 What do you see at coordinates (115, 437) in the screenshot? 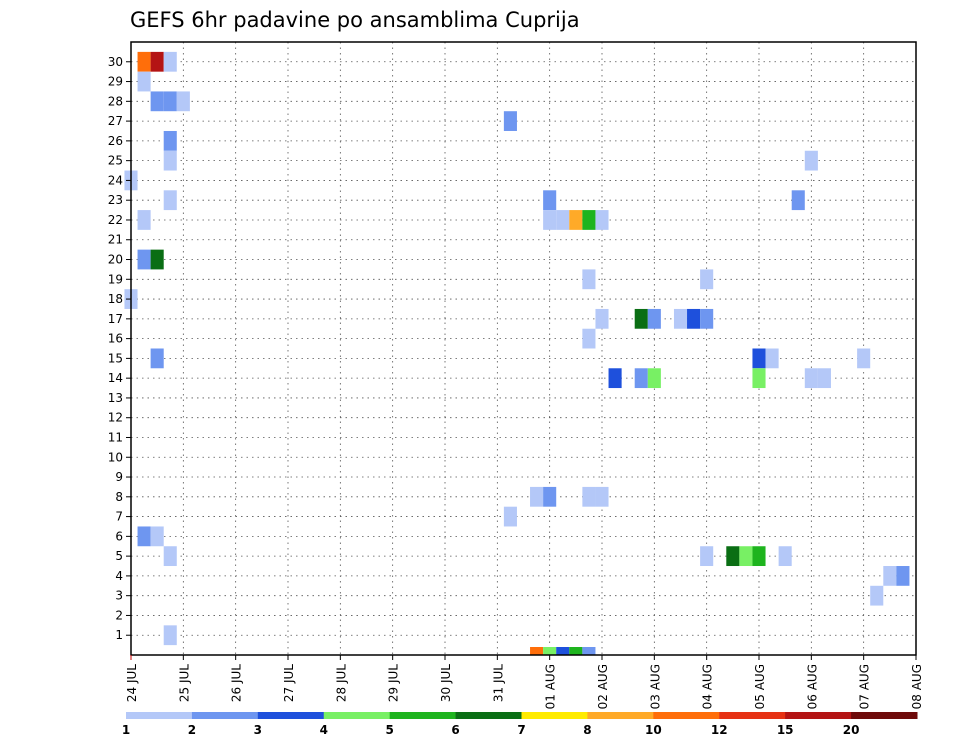
I see `y-tick-label: 11` at bounding box center [115, 437].